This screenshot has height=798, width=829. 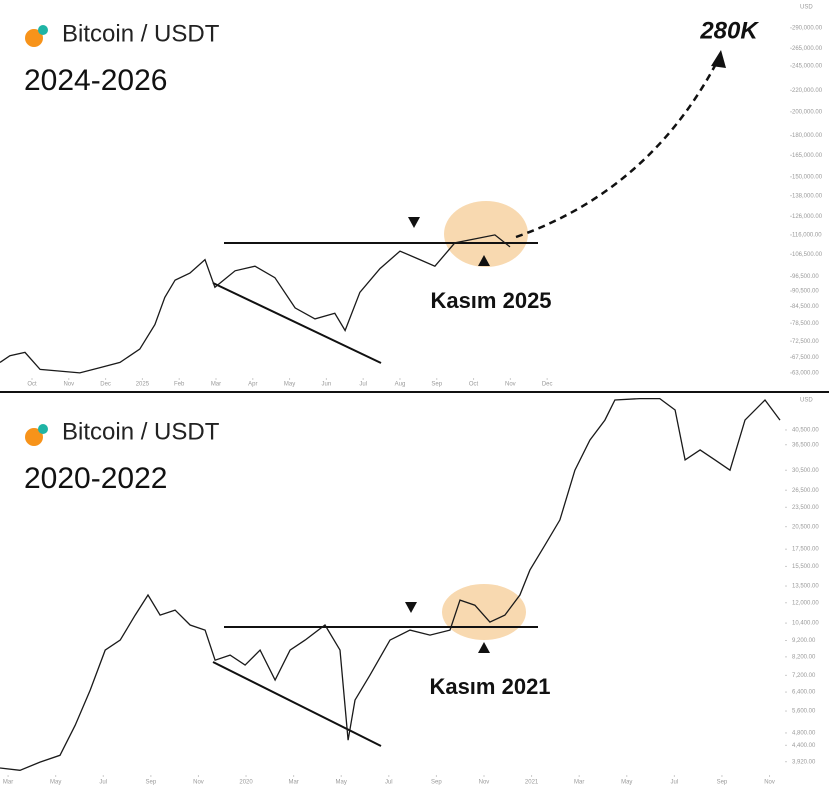 I want to click on x-tick-label: Apr, so click(x=252, y=385).